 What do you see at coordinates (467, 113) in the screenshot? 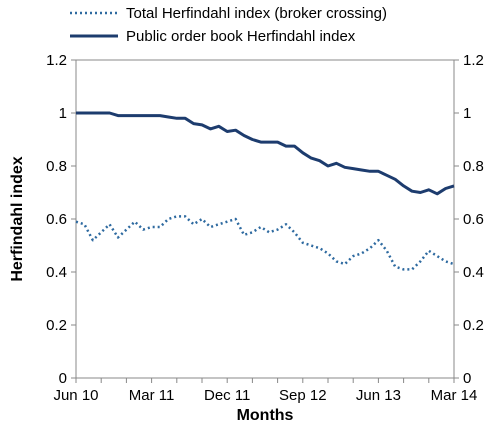
I see `y-tick-label-right: 1` at bounding box center [467, 113].